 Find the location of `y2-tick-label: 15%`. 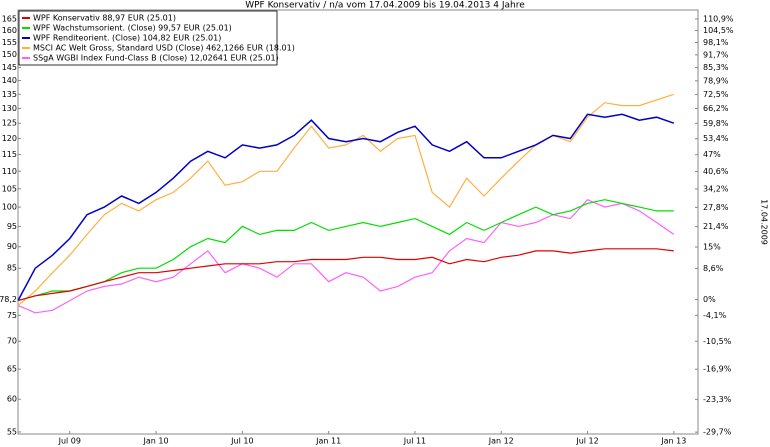

y2-tick-label: 15% is located at coordinates (712, 247).